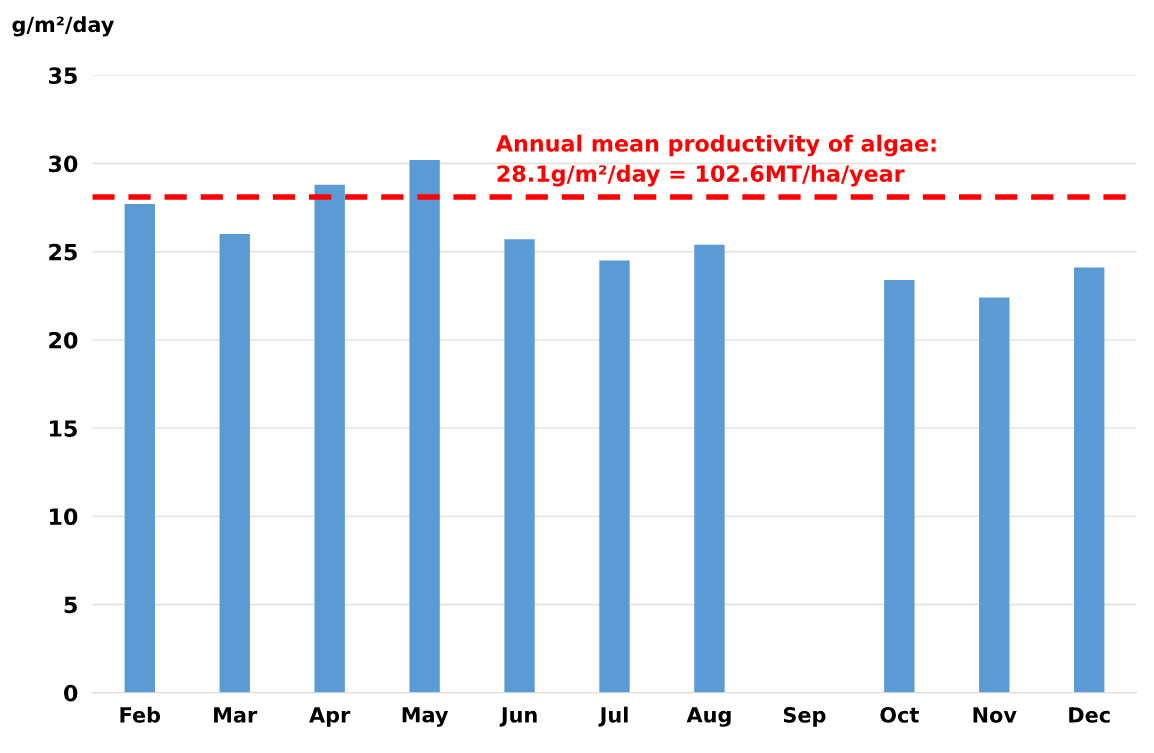 The image size is (1154, 753). I want to click on y-axis-title: g/m²/day, so click(63, 26).